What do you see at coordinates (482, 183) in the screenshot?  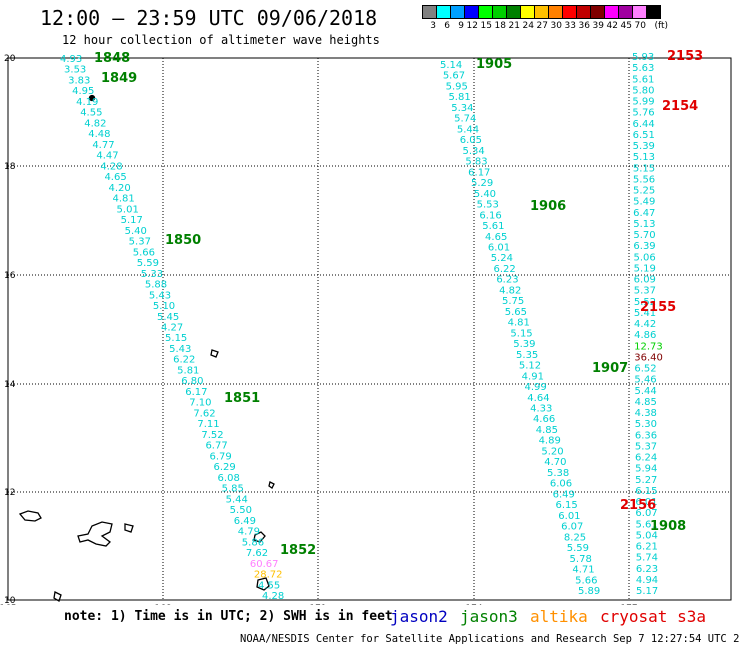 I see `swh-value: 5.29` at bounding box center [482, 183].